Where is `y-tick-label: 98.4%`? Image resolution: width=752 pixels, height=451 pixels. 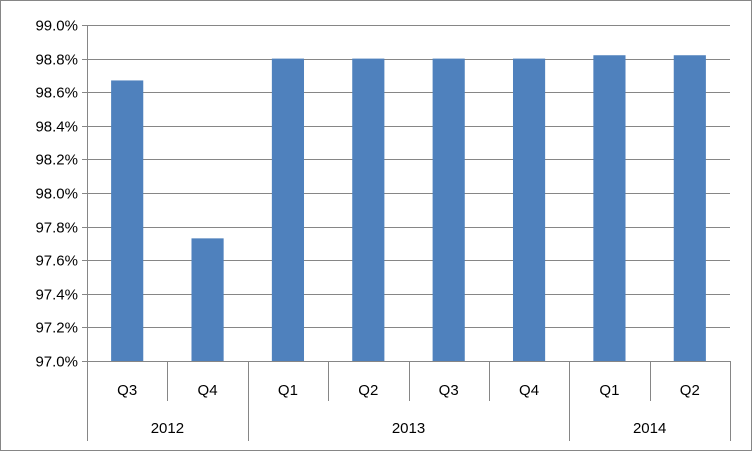
y-tick-label: 98.4% is located at coordinates (56, 127).